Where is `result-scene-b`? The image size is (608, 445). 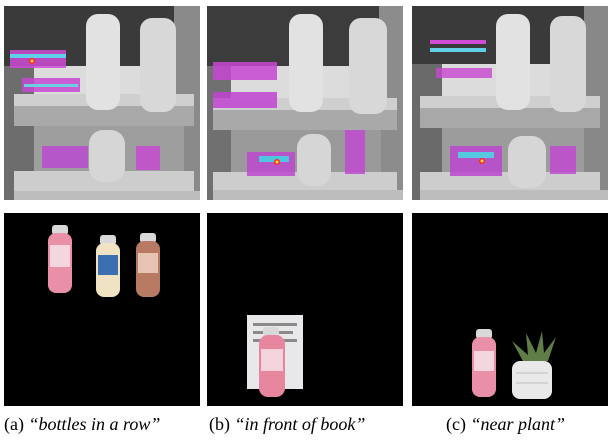 result-scene-b is located at coordinates (305, 309).